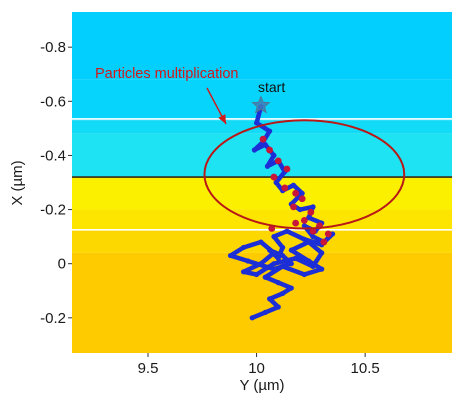 The height and width of the screenshot is (396, 452). What do you see at coordinates (53, 47) in the screenshot?
I see `y-tick-label: -0.8` at bounding box center [53, 47].